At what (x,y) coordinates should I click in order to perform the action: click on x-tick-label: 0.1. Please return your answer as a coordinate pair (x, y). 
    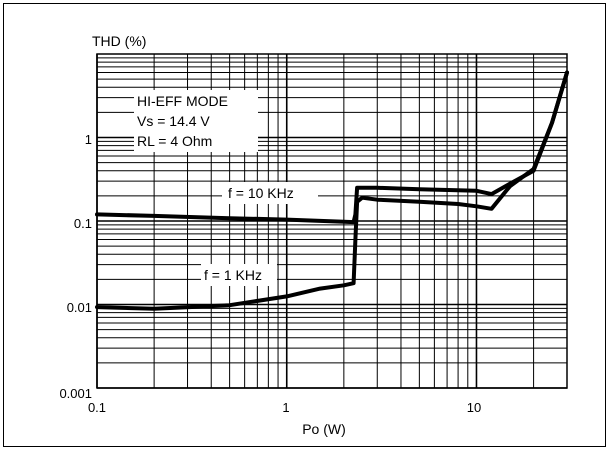
    Looking at the image, I should click on (97, 407).